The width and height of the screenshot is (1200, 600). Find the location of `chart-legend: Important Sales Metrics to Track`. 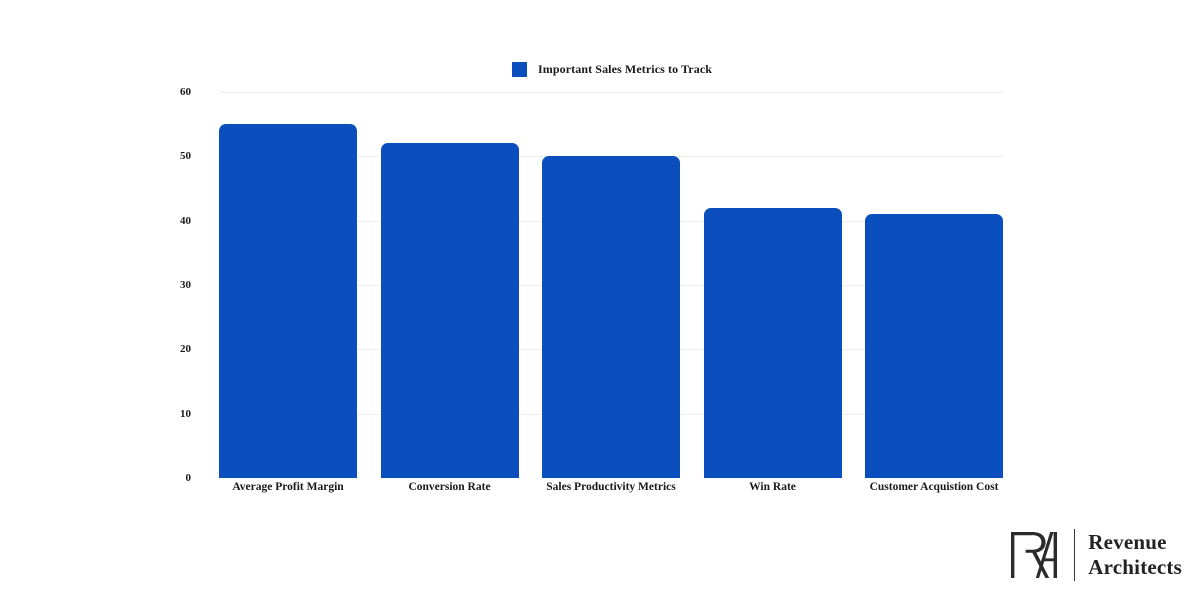

chart-legend: Important Sales Metrics to Track is located at coordinates (600, 69).